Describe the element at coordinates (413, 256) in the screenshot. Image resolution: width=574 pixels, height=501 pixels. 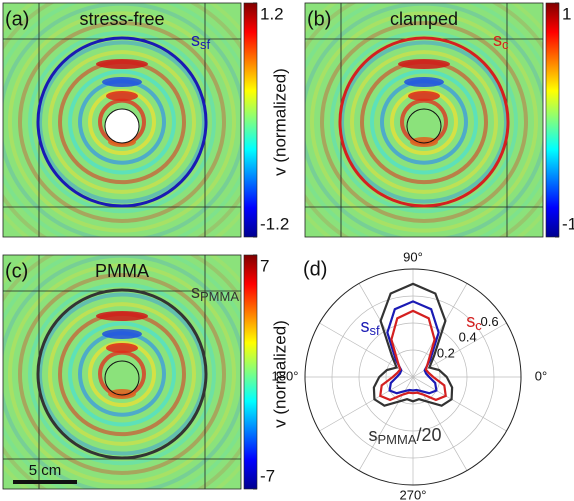
I see `angle-tick-label: 90°` at that location.